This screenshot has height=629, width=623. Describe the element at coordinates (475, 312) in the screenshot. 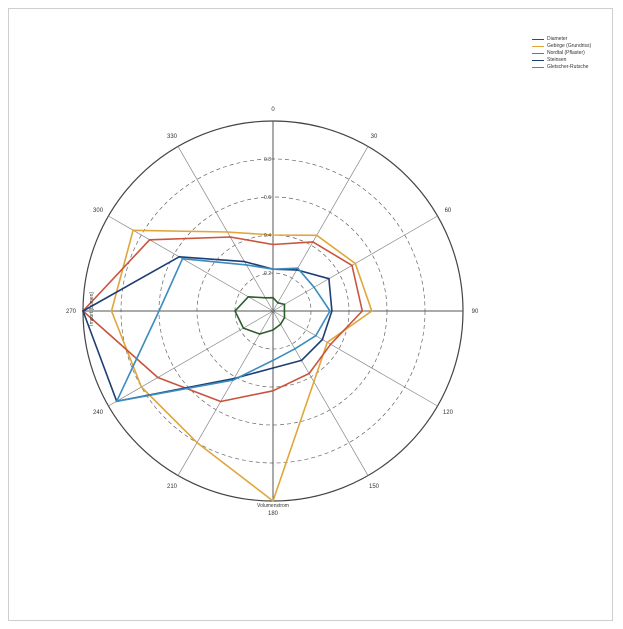

I see `angle-tick-label: 90` at that location.